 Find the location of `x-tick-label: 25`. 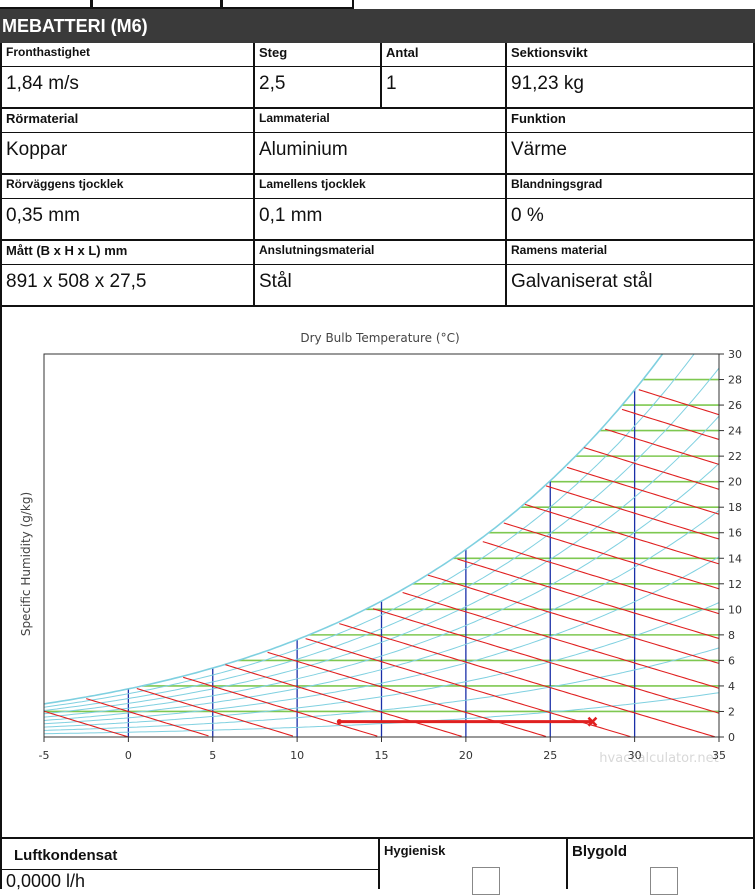

x-tick-label: 25 is located at coordinates (550, 755).